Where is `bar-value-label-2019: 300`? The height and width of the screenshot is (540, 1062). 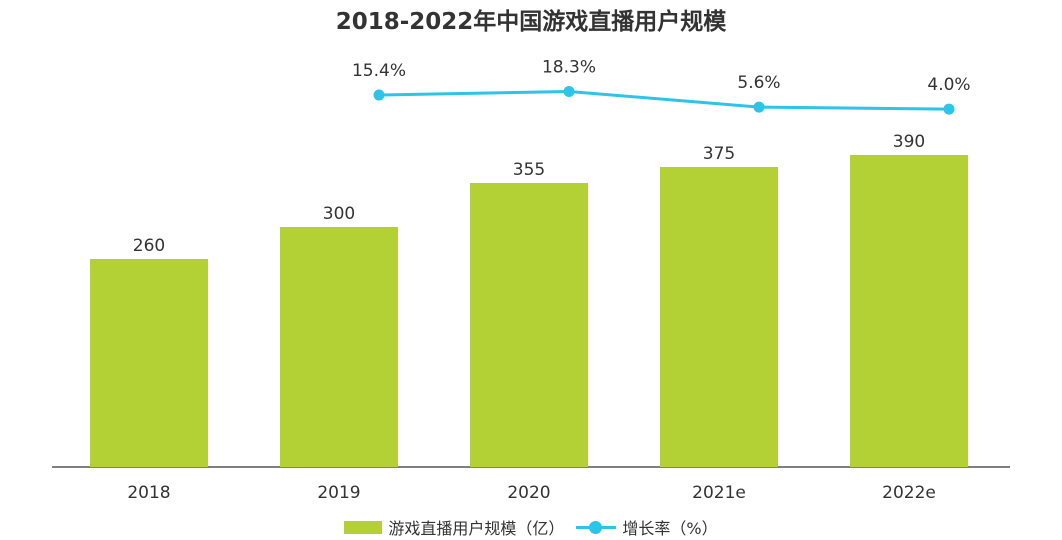 bar-value-label-2019: 300 is located at coordinates (339, 214).